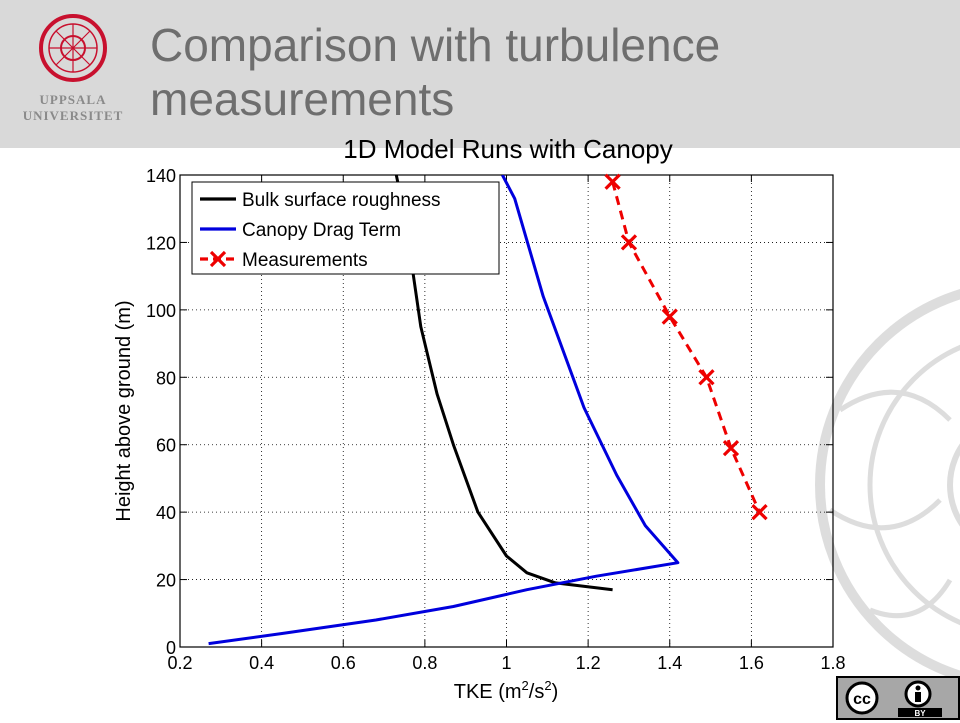  What do you see at coordinates (166, 378) in the screenshot?
I see `y-tick-label: 80` at bounding box center [166, 378].